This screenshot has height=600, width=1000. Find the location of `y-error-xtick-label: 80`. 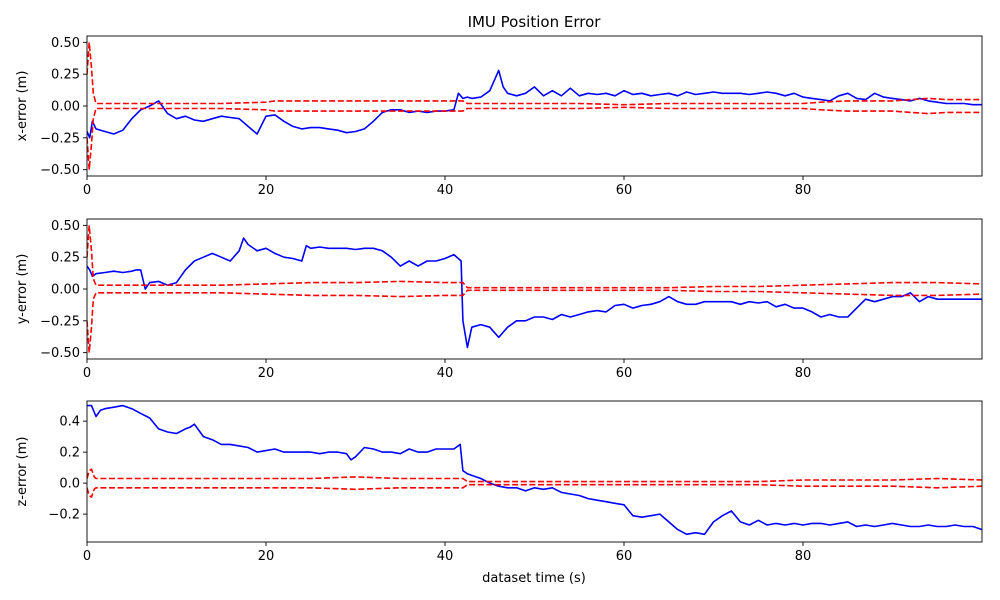

y-error-xtick-label: 80 is located at coordinates (803, 373).